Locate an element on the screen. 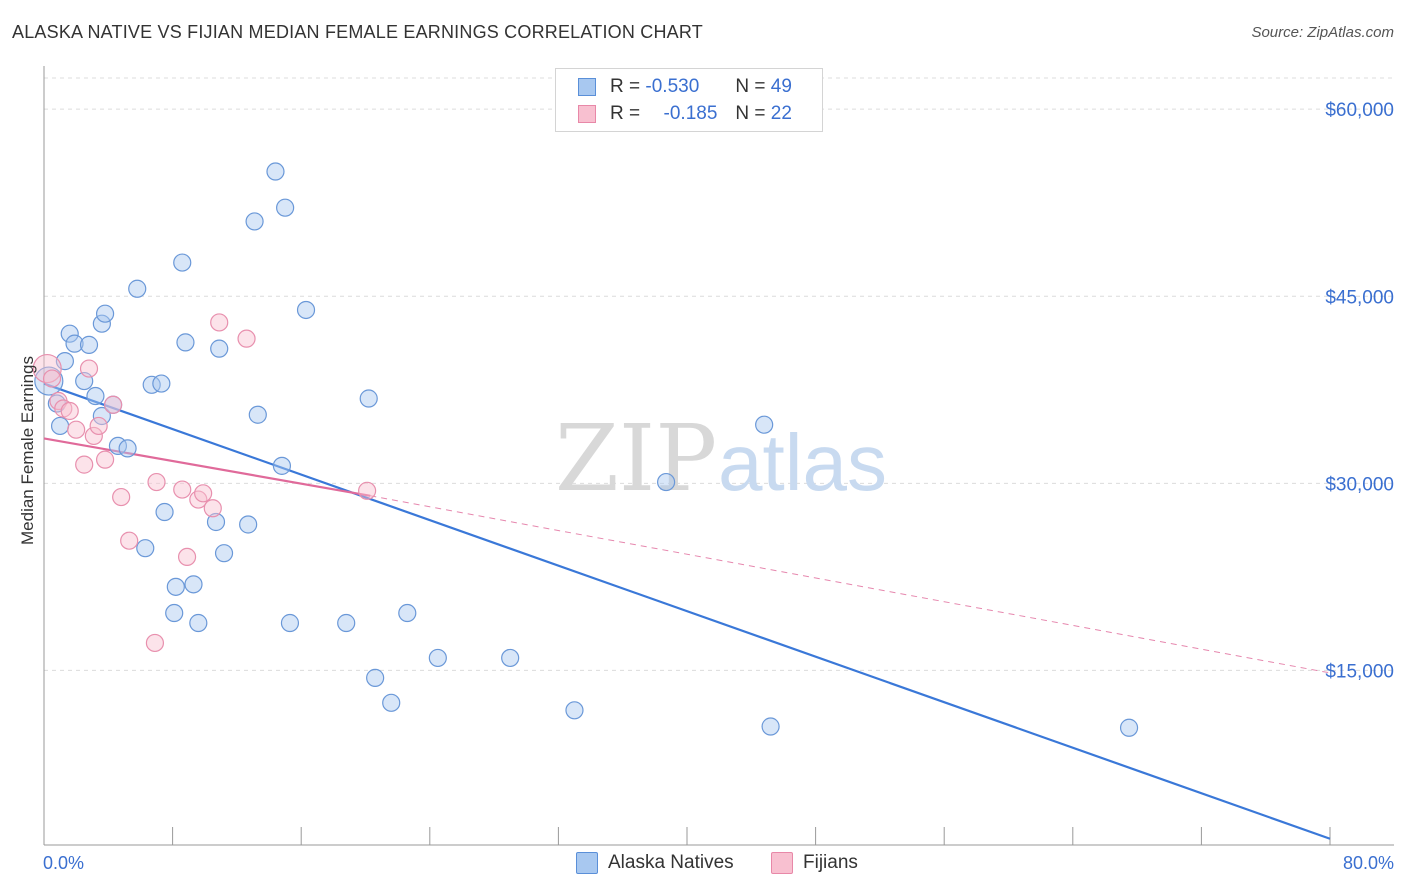 The height and width of the screenshot is (892, 1406). y-tick-labels: $15,000 $30,000 $45,000 $60,000 is located at coordinates (1359, 391).